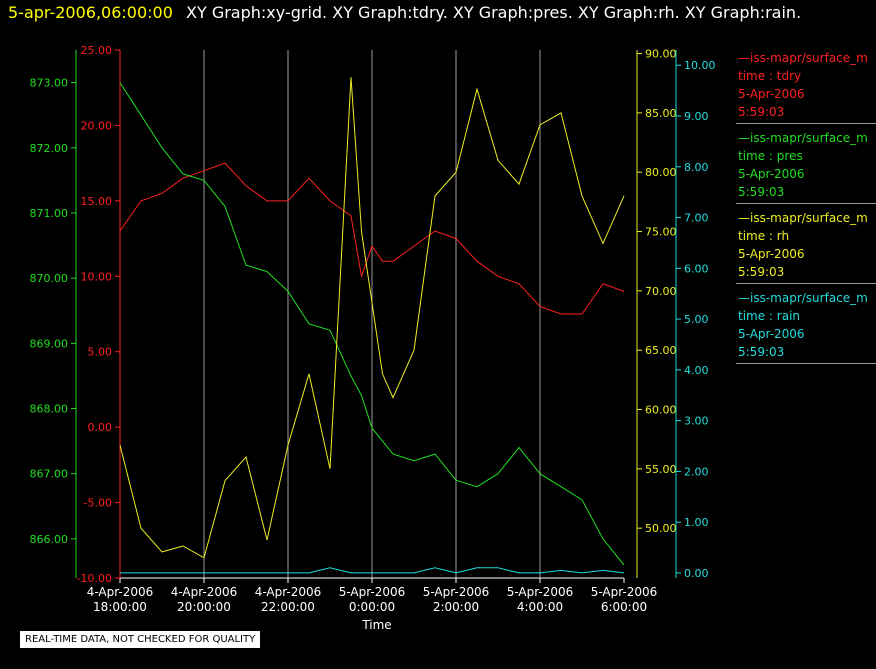 This screenshot has width=876, height=669. I want to click on tdry-tick-label: 10.00, so click(97, 276).